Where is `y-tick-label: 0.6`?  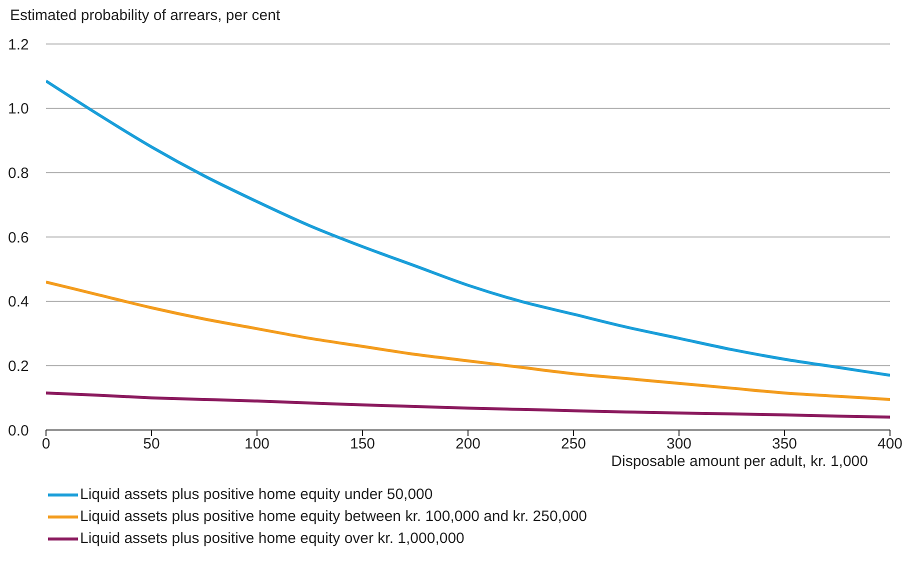 y-tick-label: 0.6 is located at coordinates (18, 237).